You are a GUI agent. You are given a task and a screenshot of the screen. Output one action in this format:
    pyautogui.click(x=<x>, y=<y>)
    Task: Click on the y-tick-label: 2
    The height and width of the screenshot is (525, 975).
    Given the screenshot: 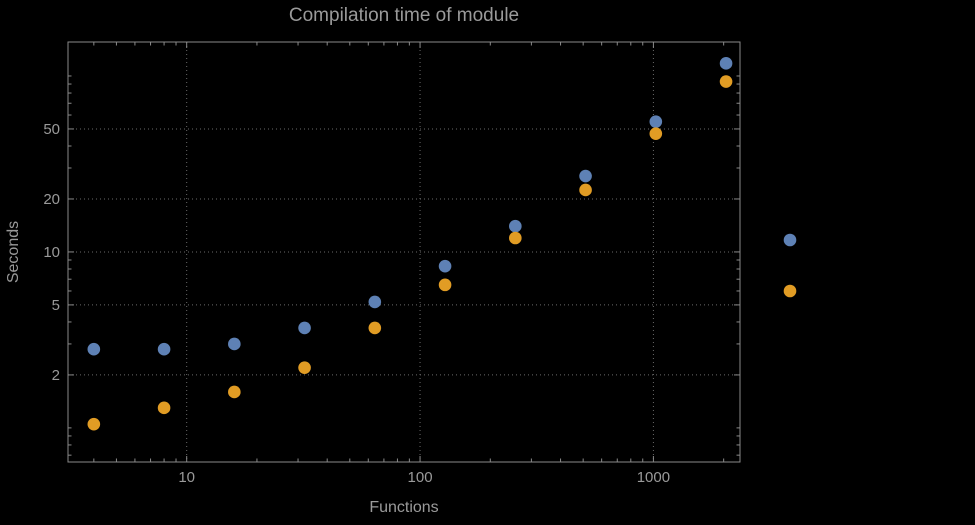 What is the action you would take?
    pyautogui.click(x=56, y=375)
    